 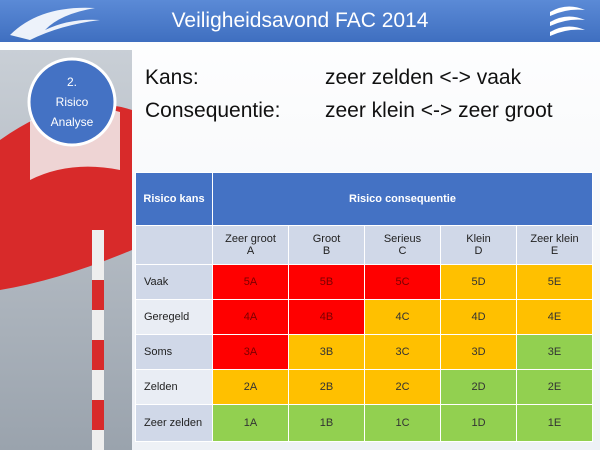 I want to click on matrix-row: Soms 3A 3B 3C 3D 3E, so click(x=364, y=352).